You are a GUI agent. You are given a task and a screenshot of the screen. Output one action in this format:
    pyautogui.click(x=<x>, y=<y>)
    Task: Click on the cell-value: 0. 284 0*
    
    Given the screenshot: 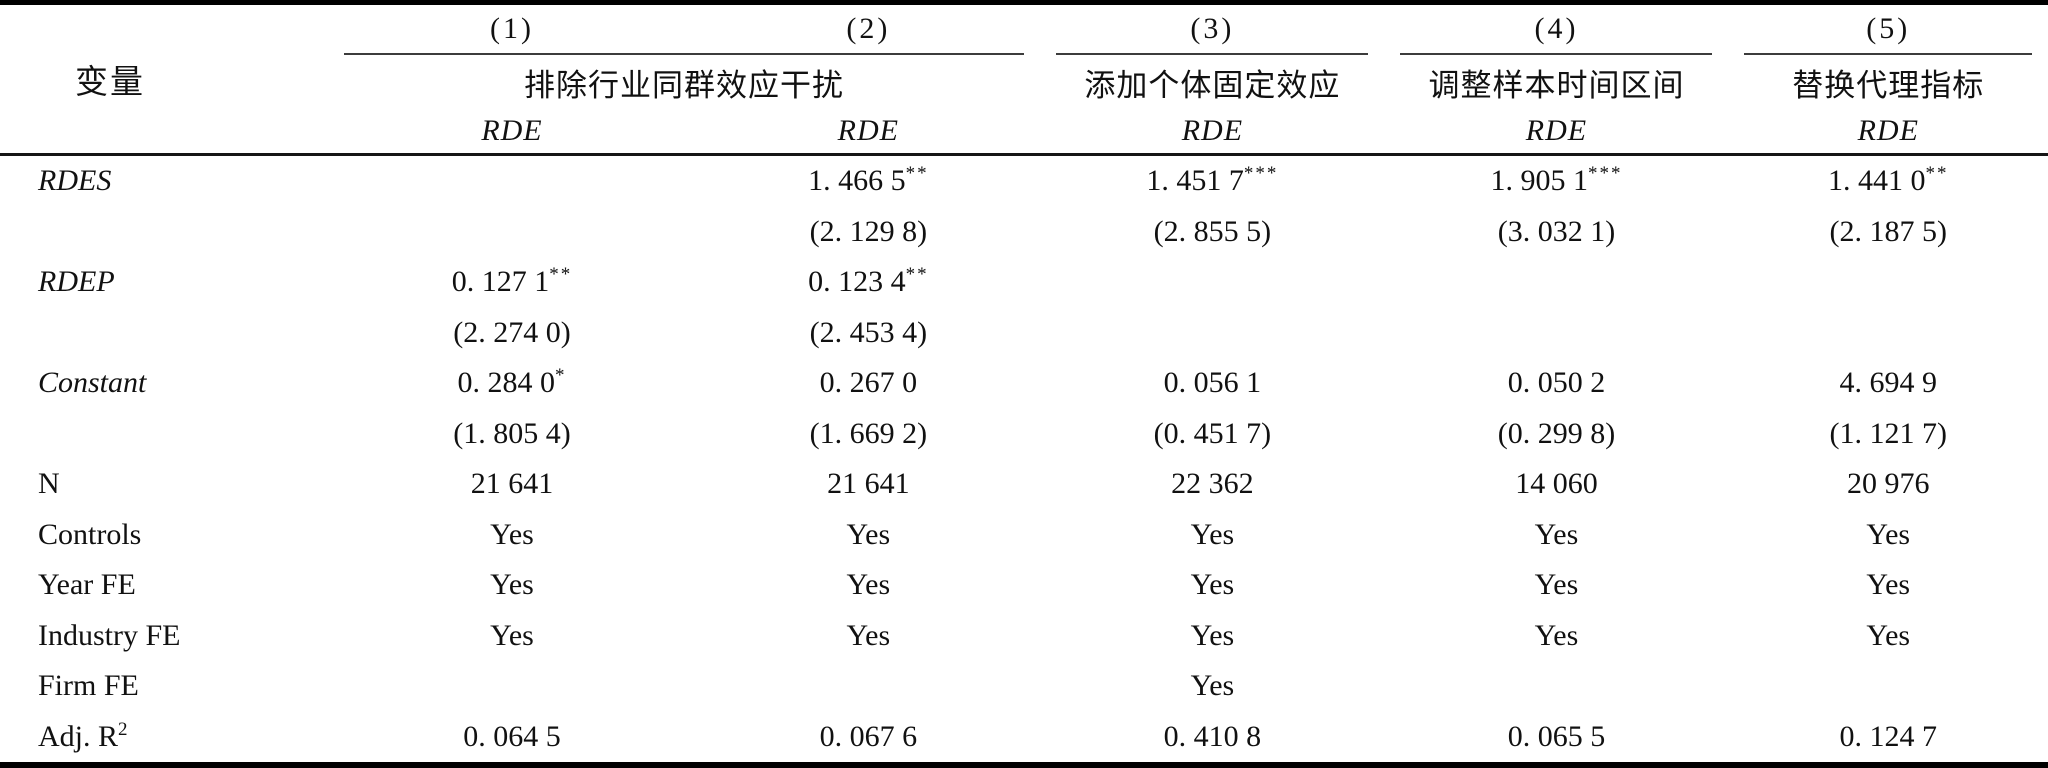 What is the action you would take?
    pyautogui.click(x=512, y=382)
    